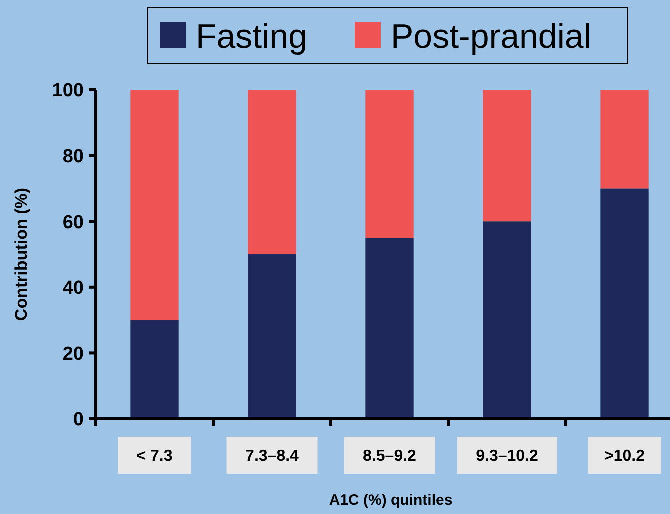 The height and width of the screenshot is (514, 670). Describe the element at coordinates (273, 457) in the screenshot. I see `x-tick-label: 7.3–8.4` at that location.